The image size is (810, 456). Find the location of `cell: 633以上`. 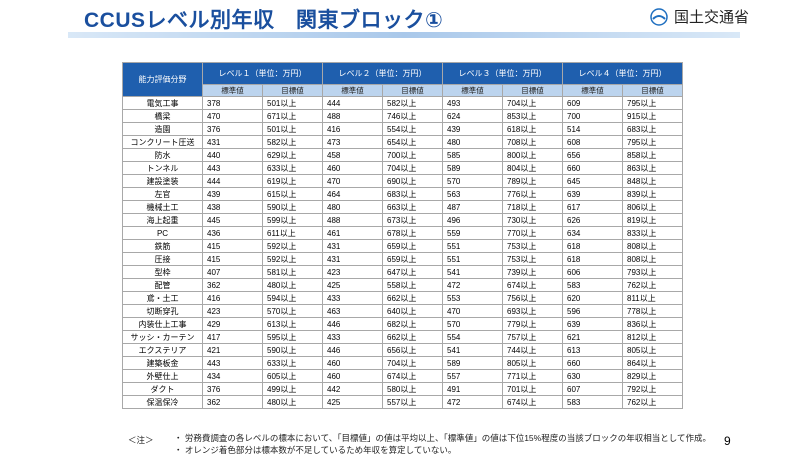

cell: 633以上 is located at coordinates (292, 363).